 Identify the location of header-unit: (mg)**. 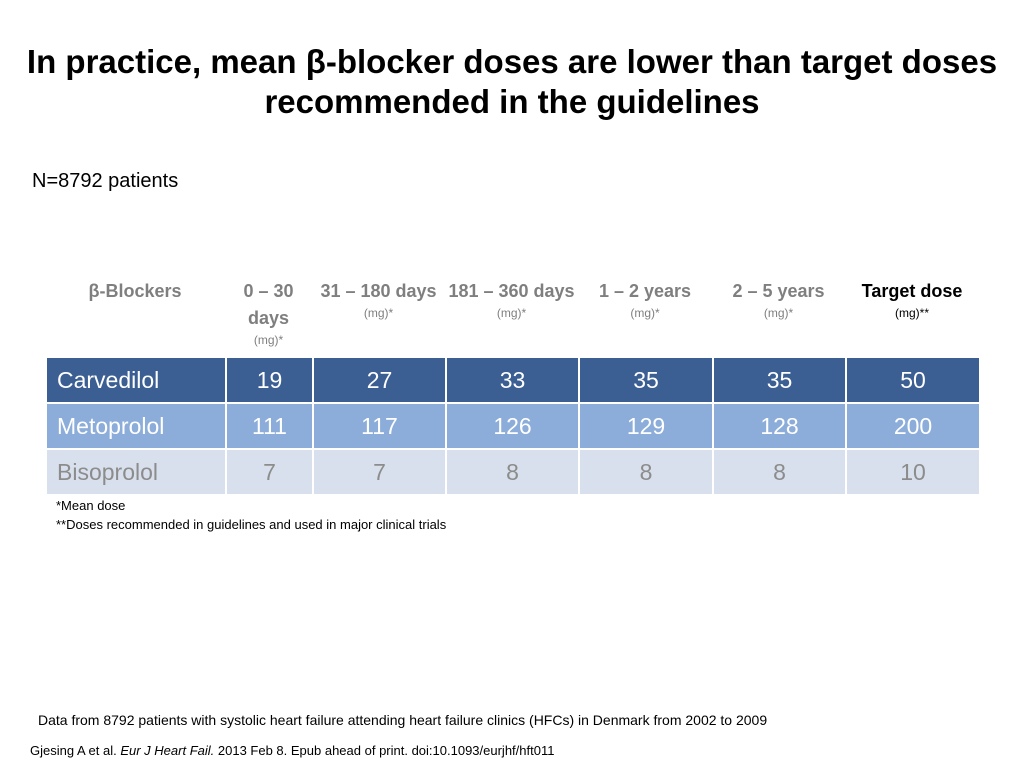
(911, 313).